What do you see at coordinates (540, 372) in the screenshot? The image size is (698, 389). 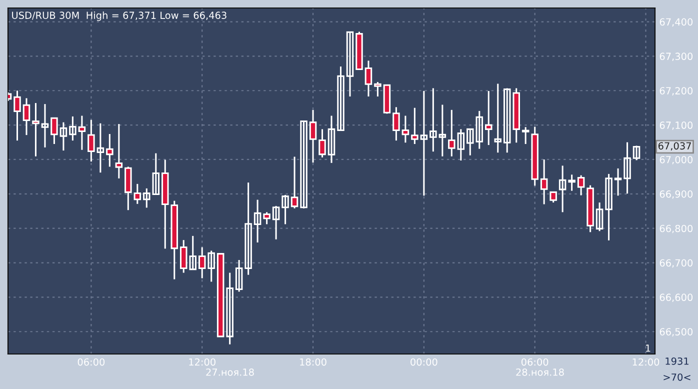 I see `text: 28.ноя.18` at bounding box center [540, 372].